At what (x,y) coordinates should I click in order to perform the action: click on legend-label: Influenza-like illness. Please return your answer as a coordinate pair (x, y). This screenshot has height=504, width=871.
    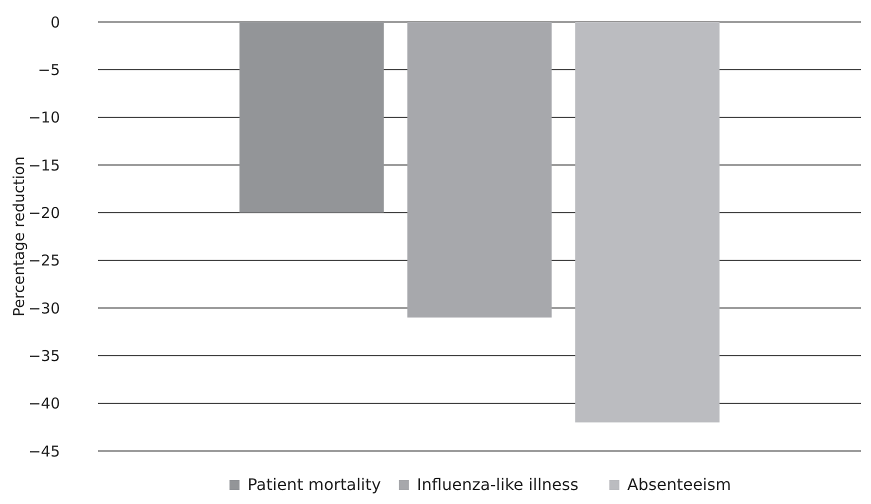
    Looking at the image, I should click on (497, 484).